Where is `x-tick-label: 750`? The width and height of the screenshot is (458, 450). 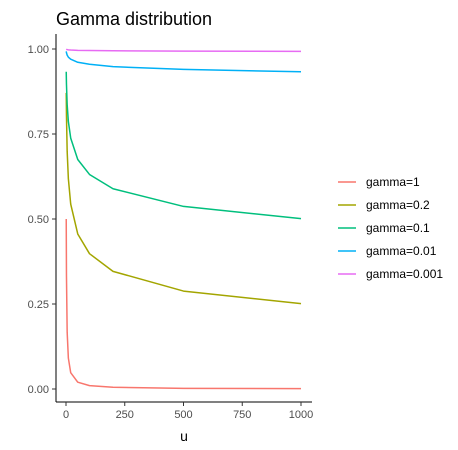 x-tick-label: 750 is located at coordinates (242, 415).